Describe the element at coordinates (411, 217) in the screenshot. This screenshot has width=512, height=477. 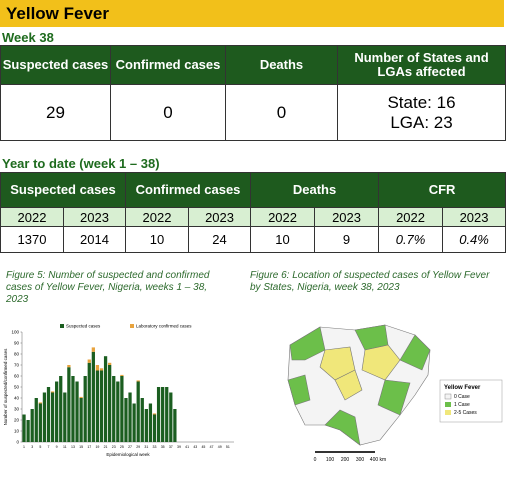
I see `year-cell: 2022` at that location.